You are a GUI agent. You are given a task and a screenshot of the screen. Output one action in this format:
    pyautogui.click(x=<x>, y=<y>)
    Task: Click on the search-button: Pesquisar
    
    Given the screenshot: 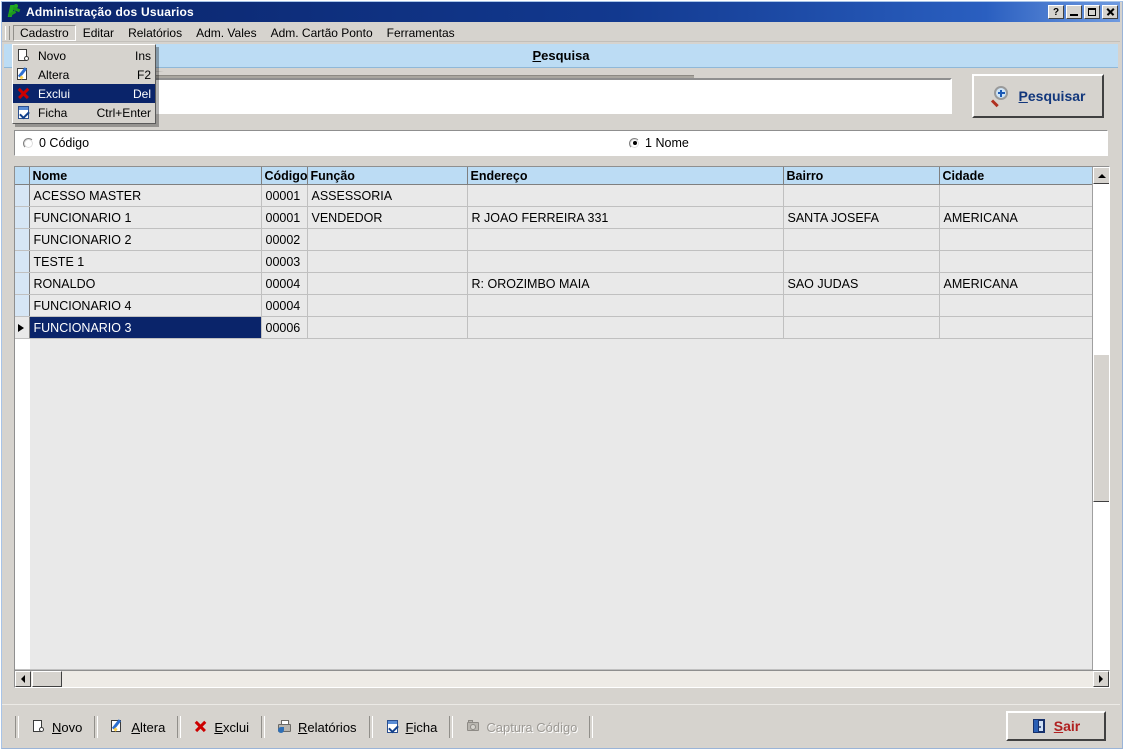 What is the action you would take?
    pyautogui.click(x=1038, y=96)
    